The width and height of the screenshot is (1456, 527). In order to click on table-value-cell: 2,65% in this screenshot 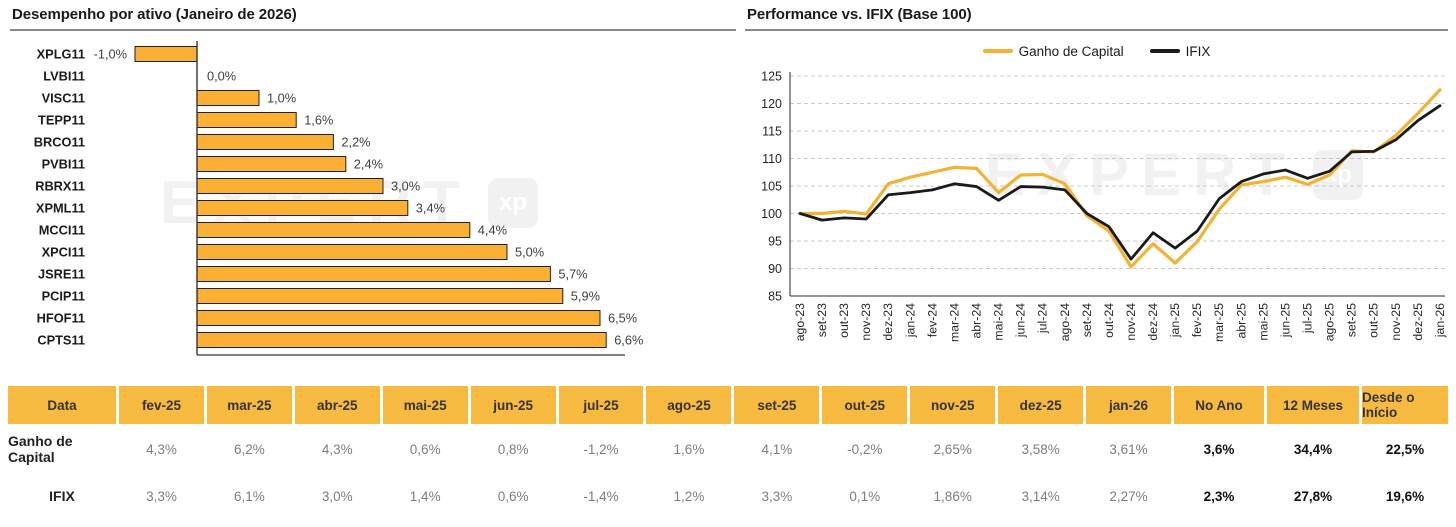, I will do `click(952, 449)`.